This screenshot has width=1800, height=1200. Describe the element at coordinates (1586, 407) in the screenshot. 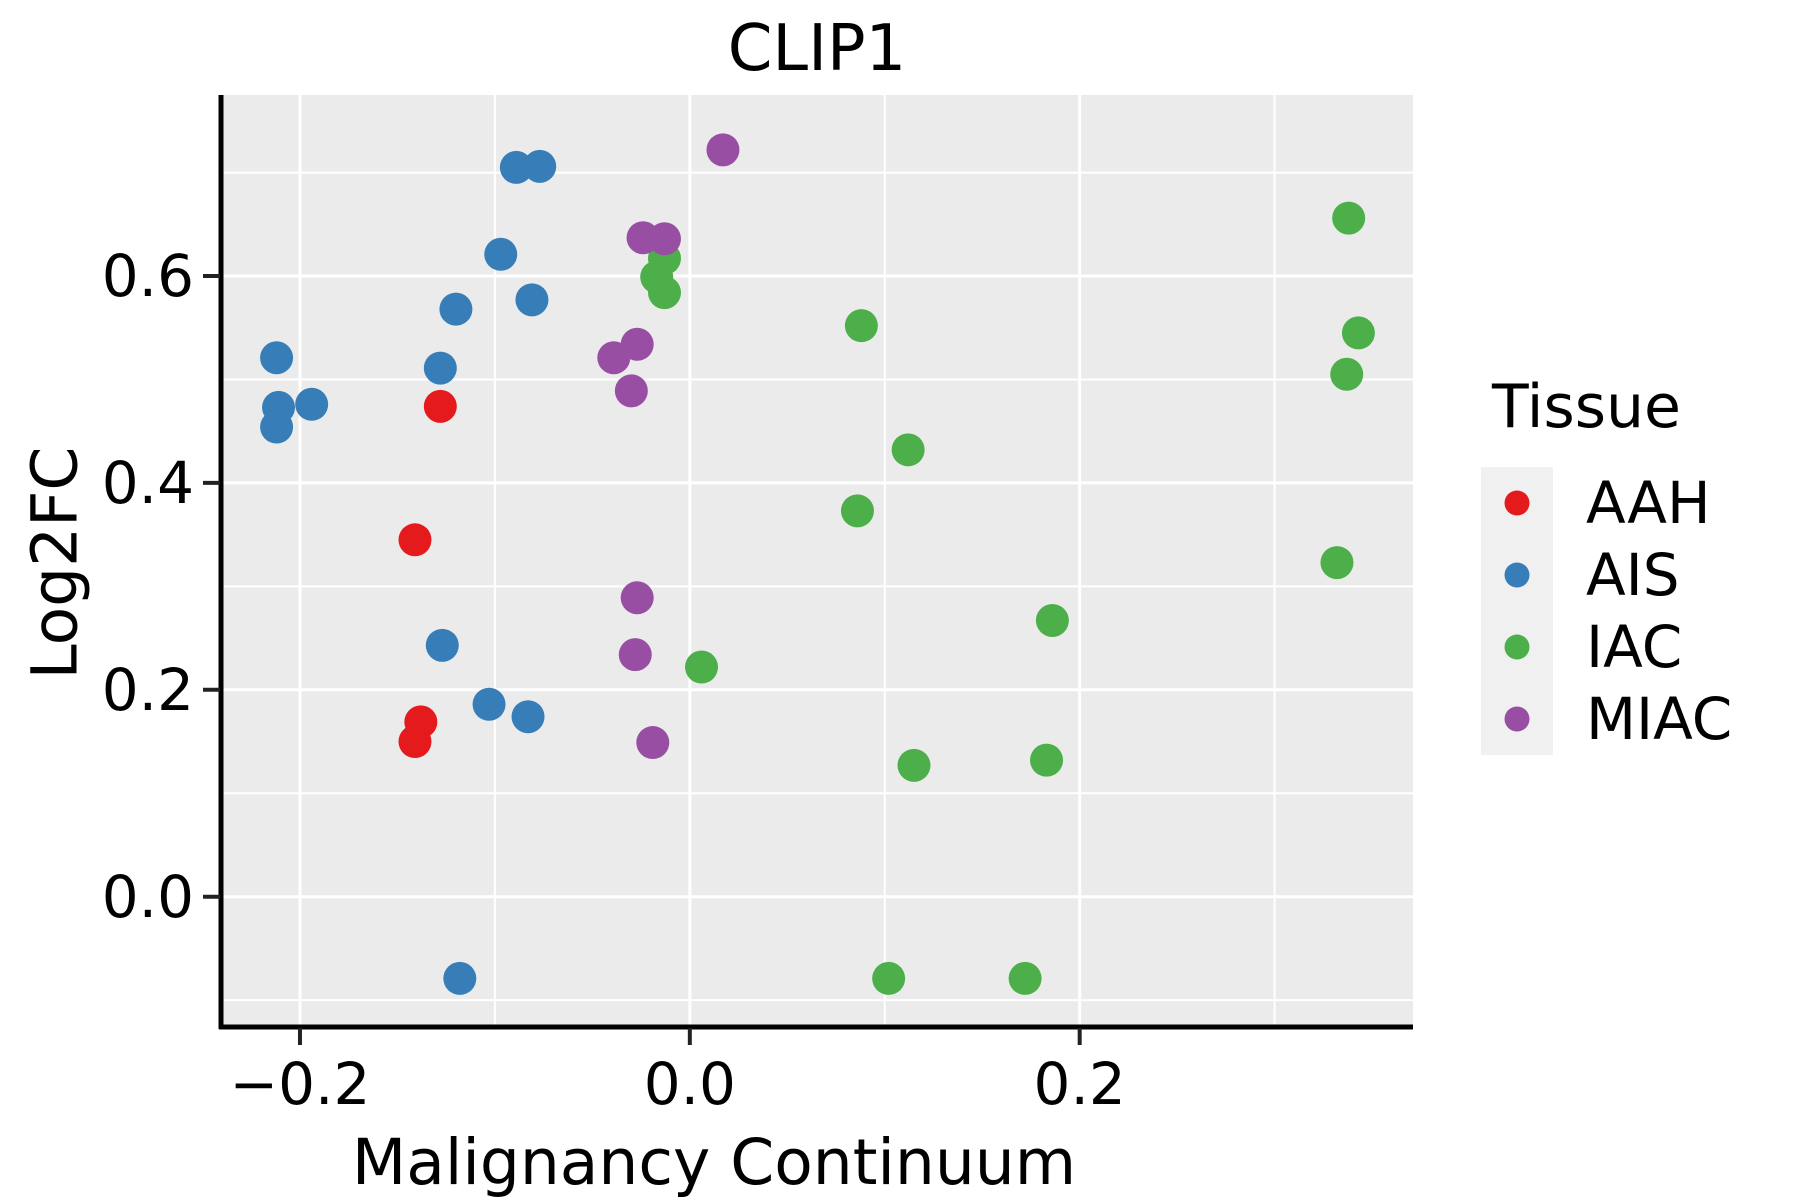

I see `legend-title: Tissue` at that location.